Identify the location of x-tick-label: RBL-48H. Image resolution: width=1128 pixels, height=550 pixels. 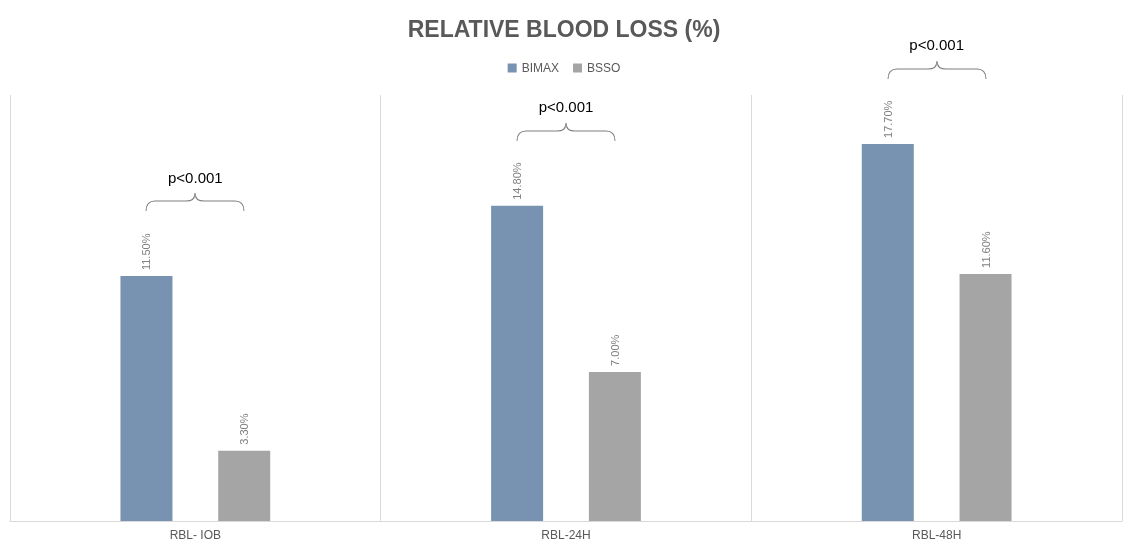
(936, 535).